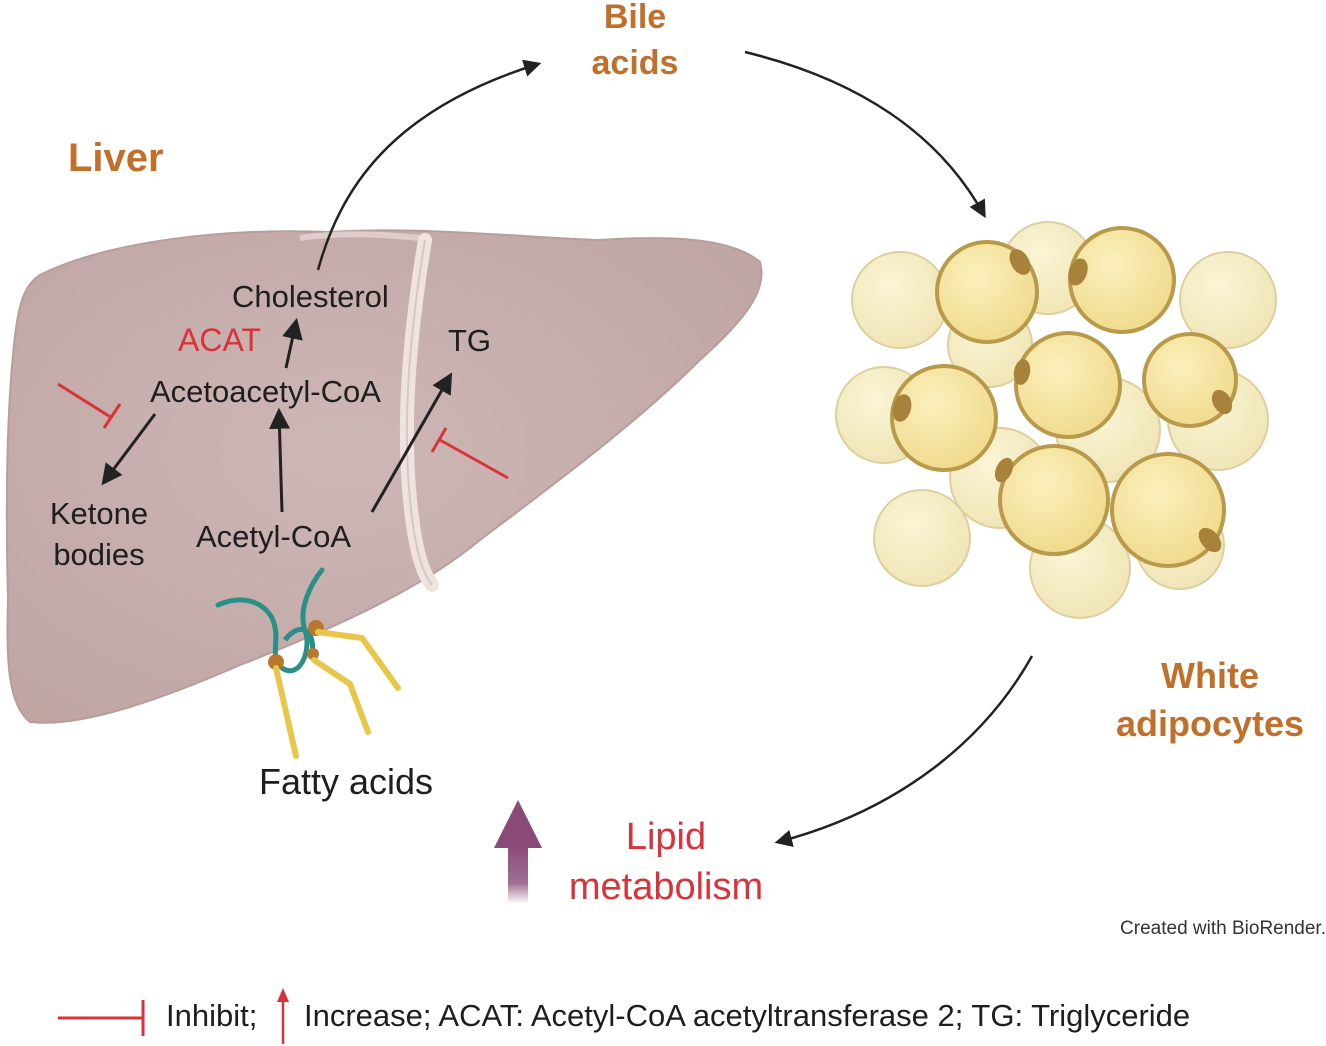  Describe the element at coordinates (411, 442) in the screenshot. I see `arrow-acetyl-to-tg` at that location.